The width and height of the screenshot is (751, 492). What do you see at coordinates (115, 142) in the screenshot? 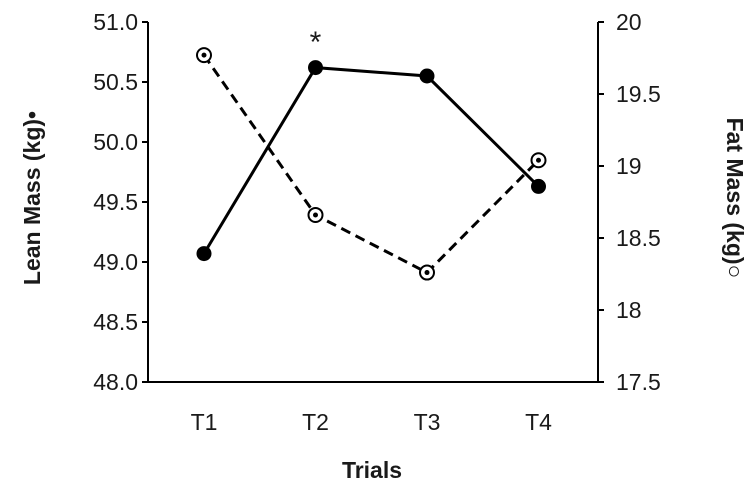
I see `left-y-tick-label: 50.0` at bounding box center [115, 142].